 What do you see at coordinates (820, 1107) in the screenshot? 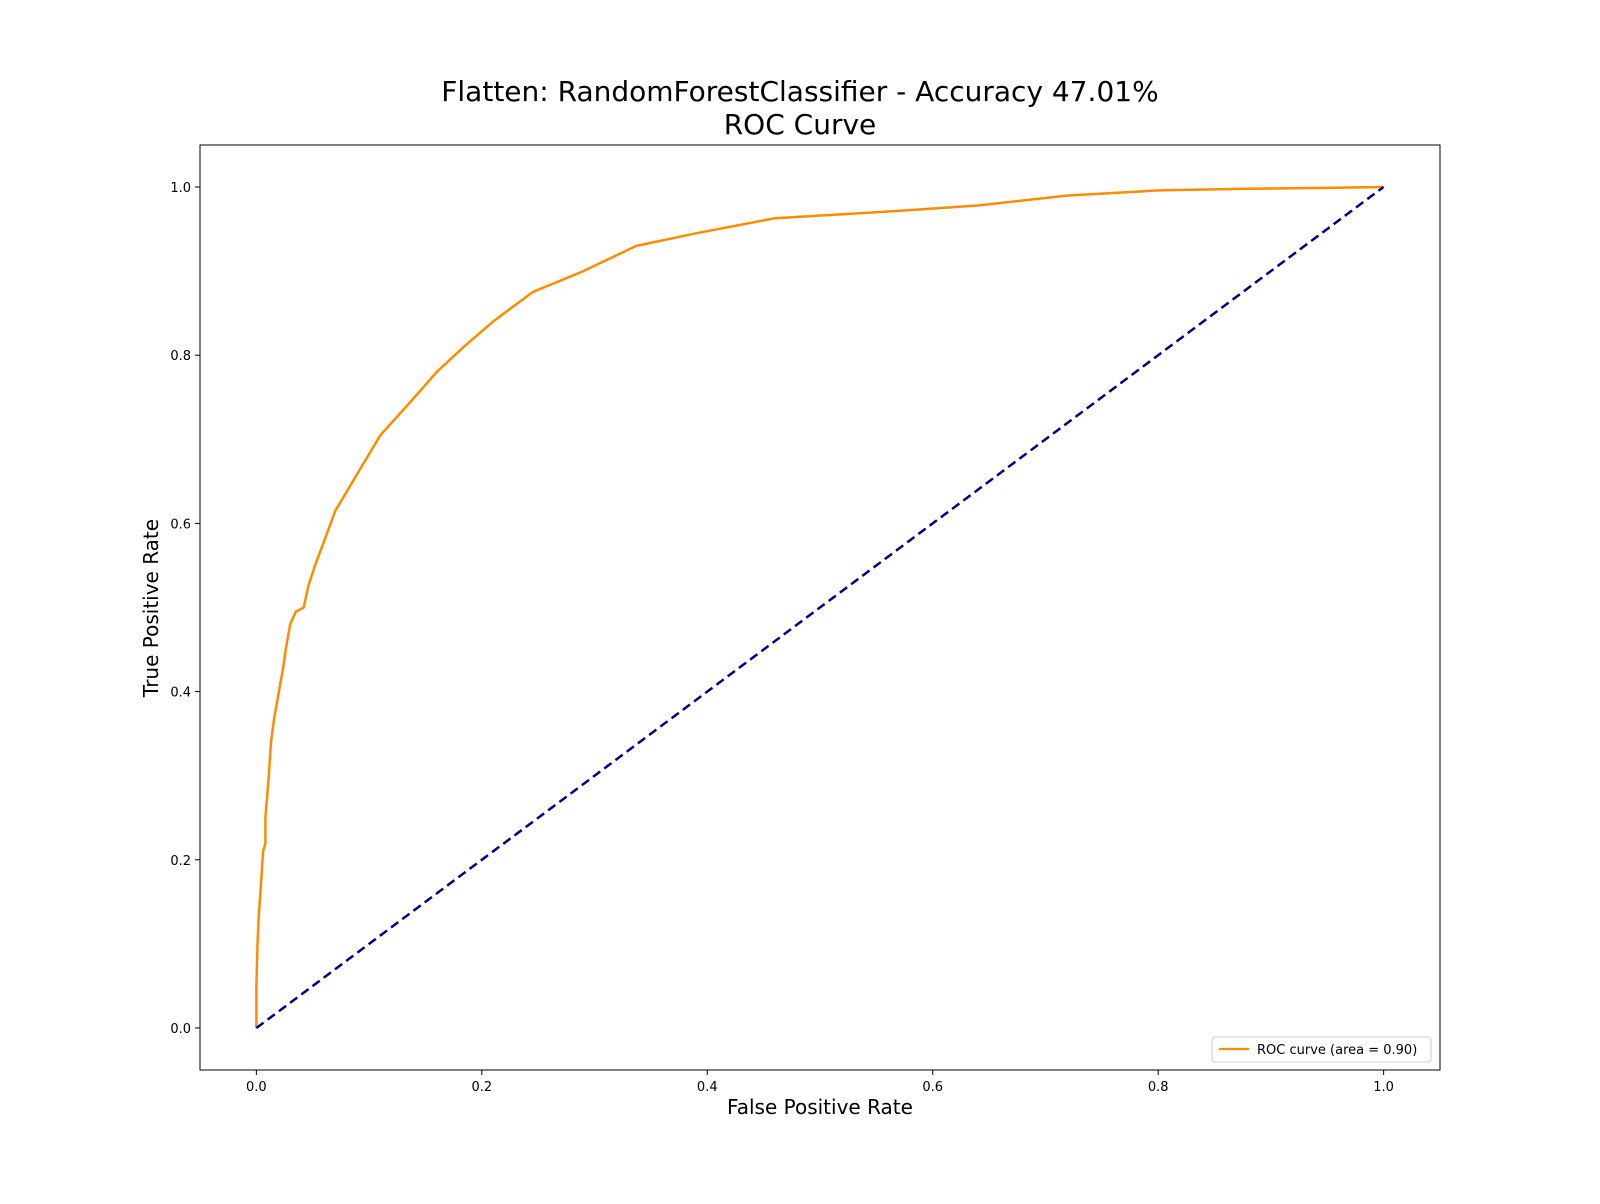
I see `x-axis-label: False Positive Rate` at bounding box center [820, 1107].